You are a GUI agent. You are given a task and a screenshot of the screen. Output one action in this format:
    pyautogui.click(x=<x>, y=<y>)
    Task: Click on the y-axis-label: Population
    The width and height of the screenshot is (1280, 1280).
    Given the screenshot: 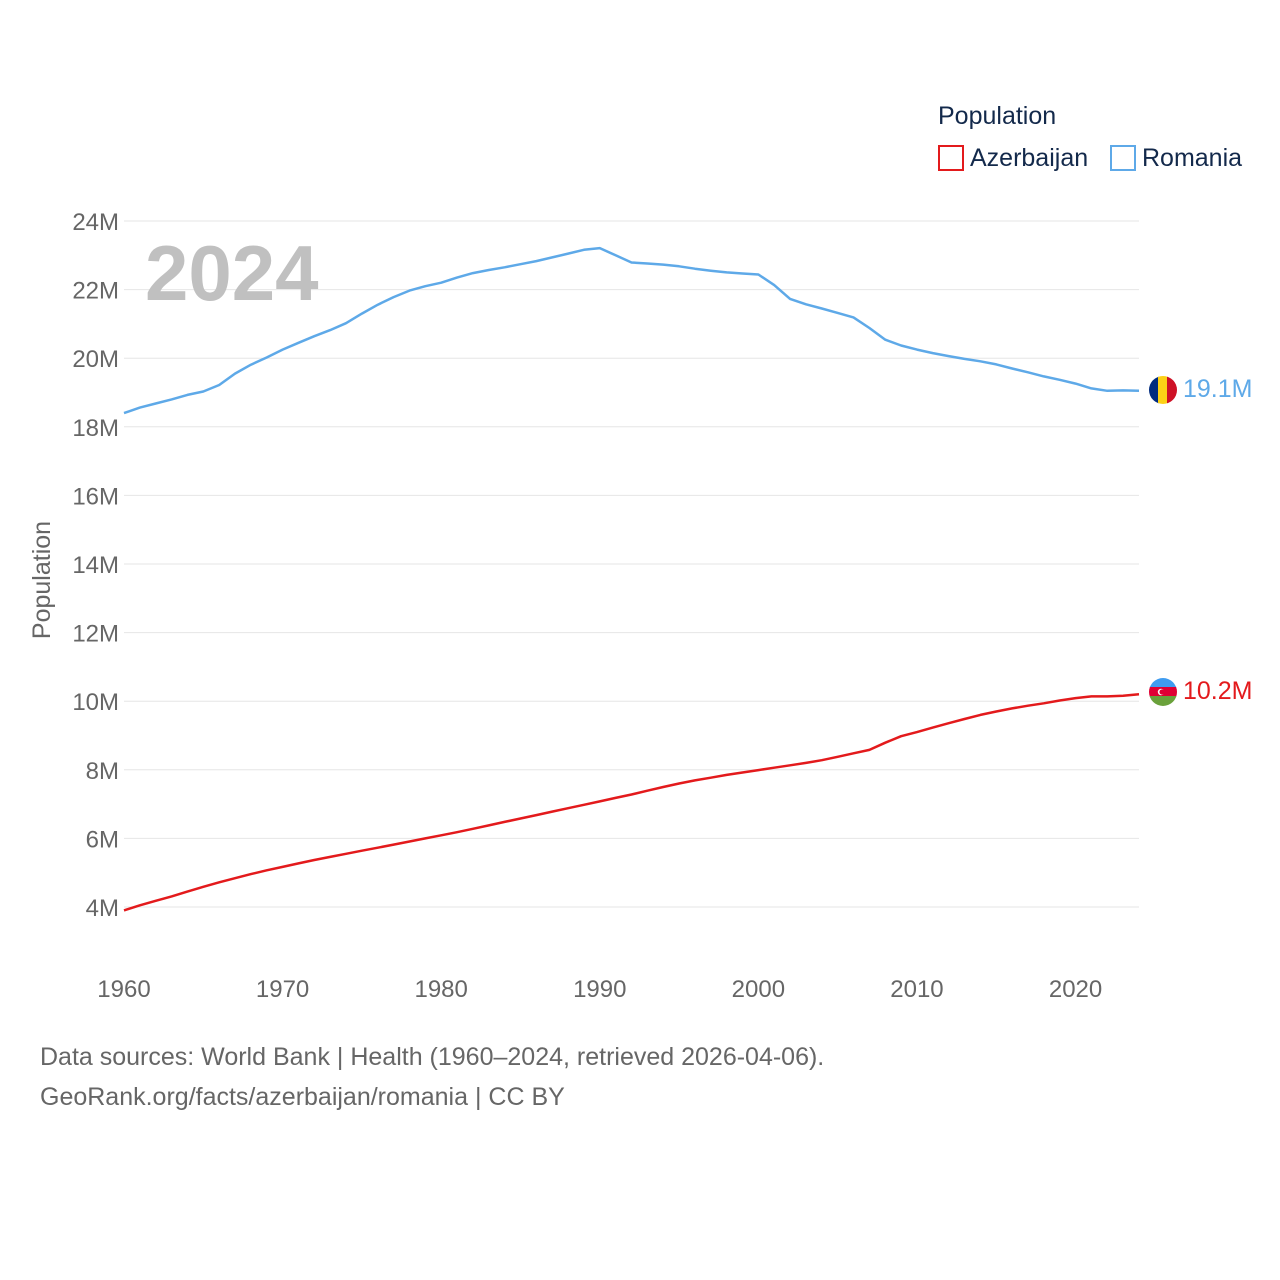 What is the action you would take?
    pyautogui.click(x=42, y=580)
    